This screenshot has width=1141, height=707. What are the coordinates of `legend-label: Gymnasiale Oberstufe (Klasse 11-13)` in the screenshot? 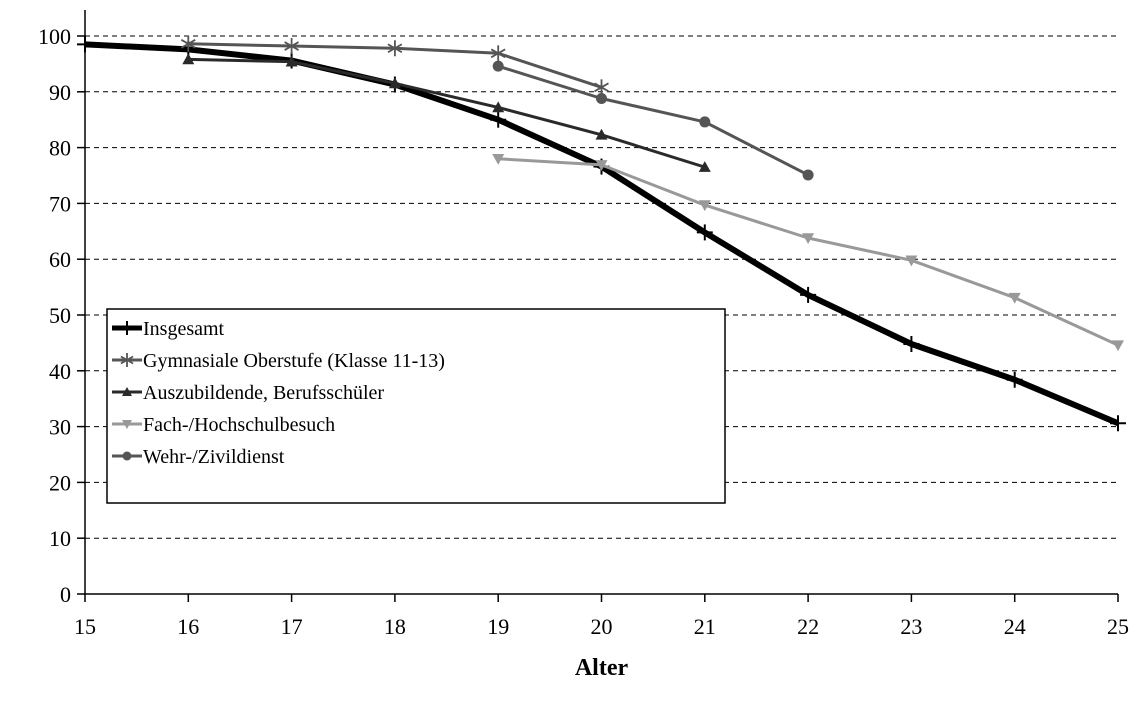 It's located at (294, 361).